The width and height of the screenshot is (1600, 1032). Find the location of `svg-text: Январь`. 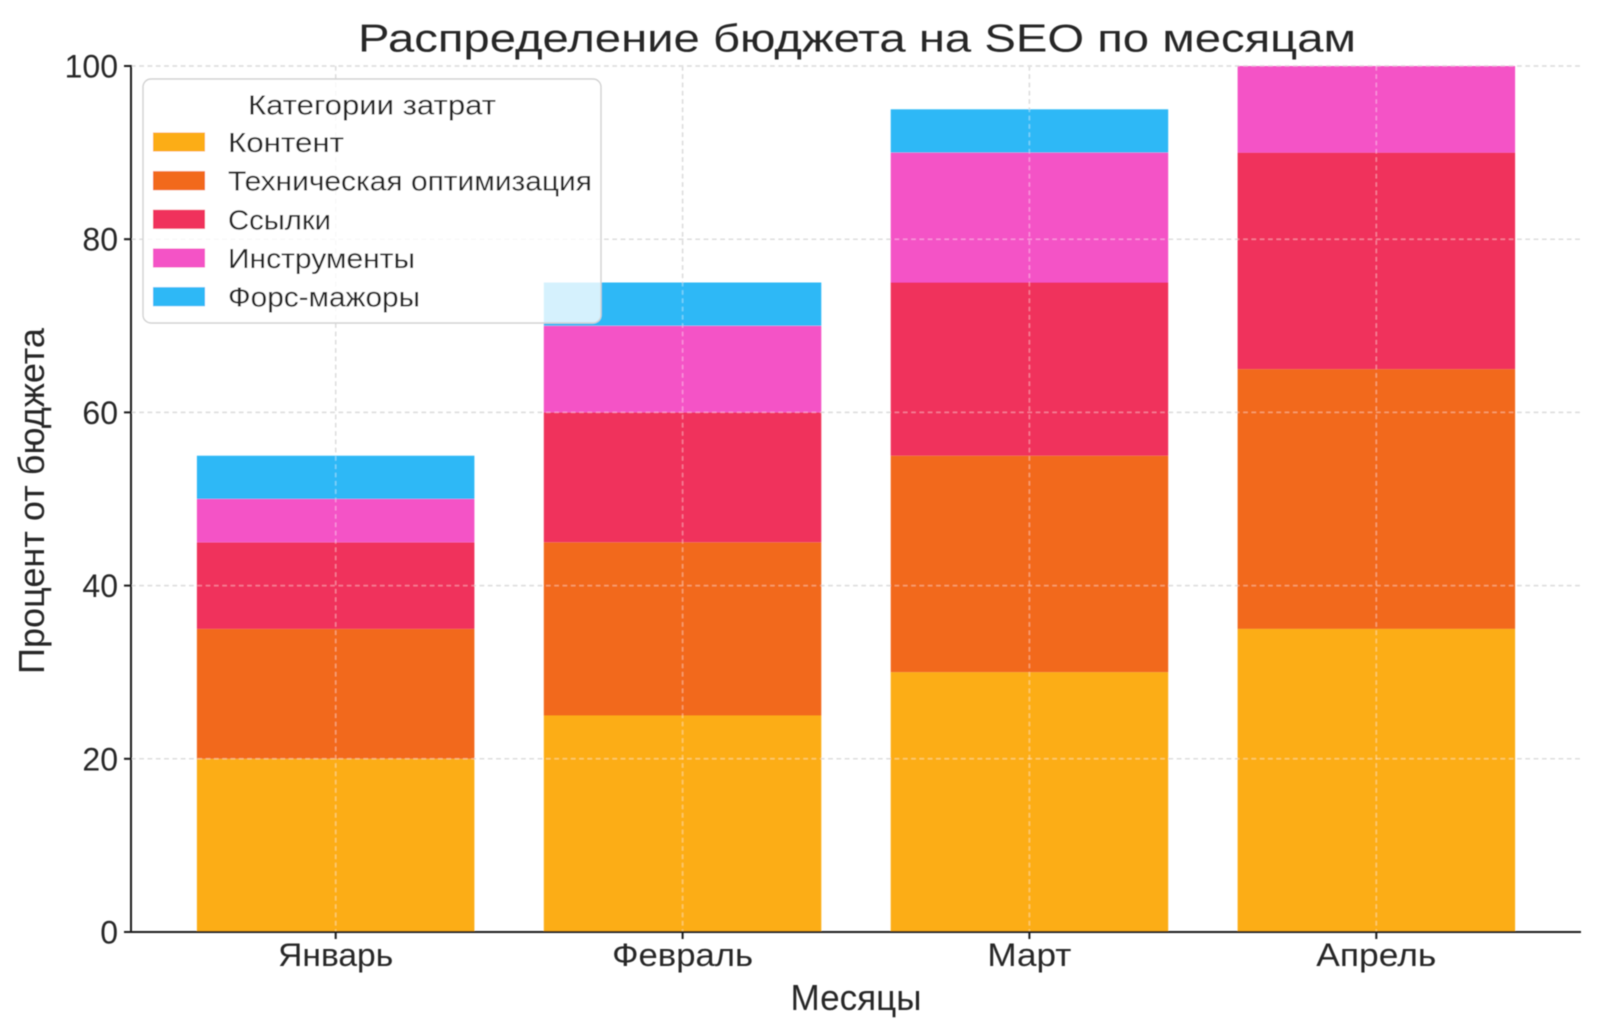

svg-text: Январь is located at coordinates (335, 955).